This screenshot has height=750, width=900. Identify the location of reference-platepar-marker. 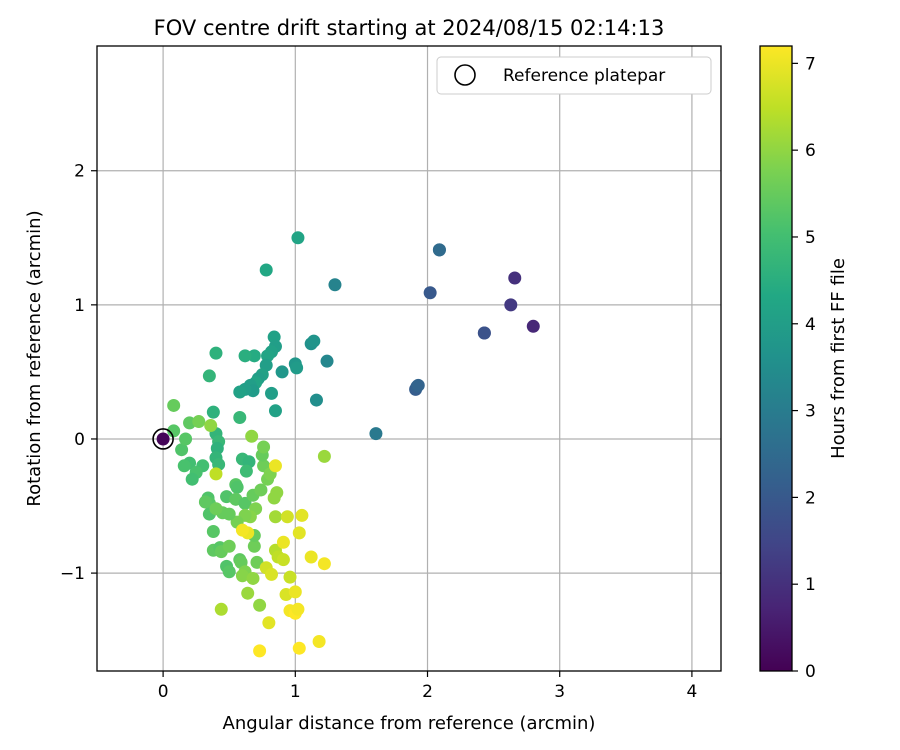
(163, 439).